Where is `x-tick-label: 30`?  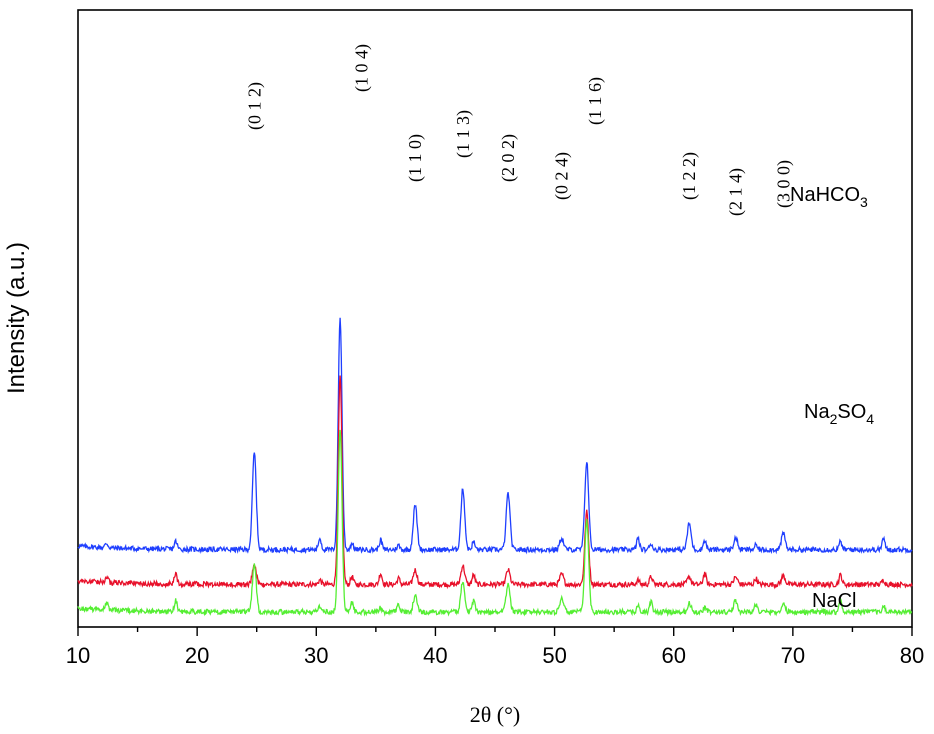 x-tick-label: 30 is located at coordinates (316, 655).